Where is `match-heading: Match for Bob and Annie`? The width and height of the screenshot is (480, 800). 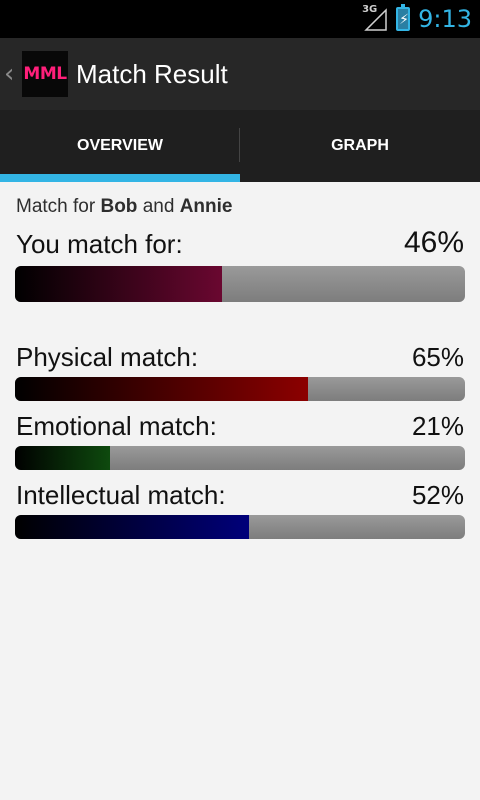 match-heading: Match for Bob and Annie is located at coordinates (124, 207).